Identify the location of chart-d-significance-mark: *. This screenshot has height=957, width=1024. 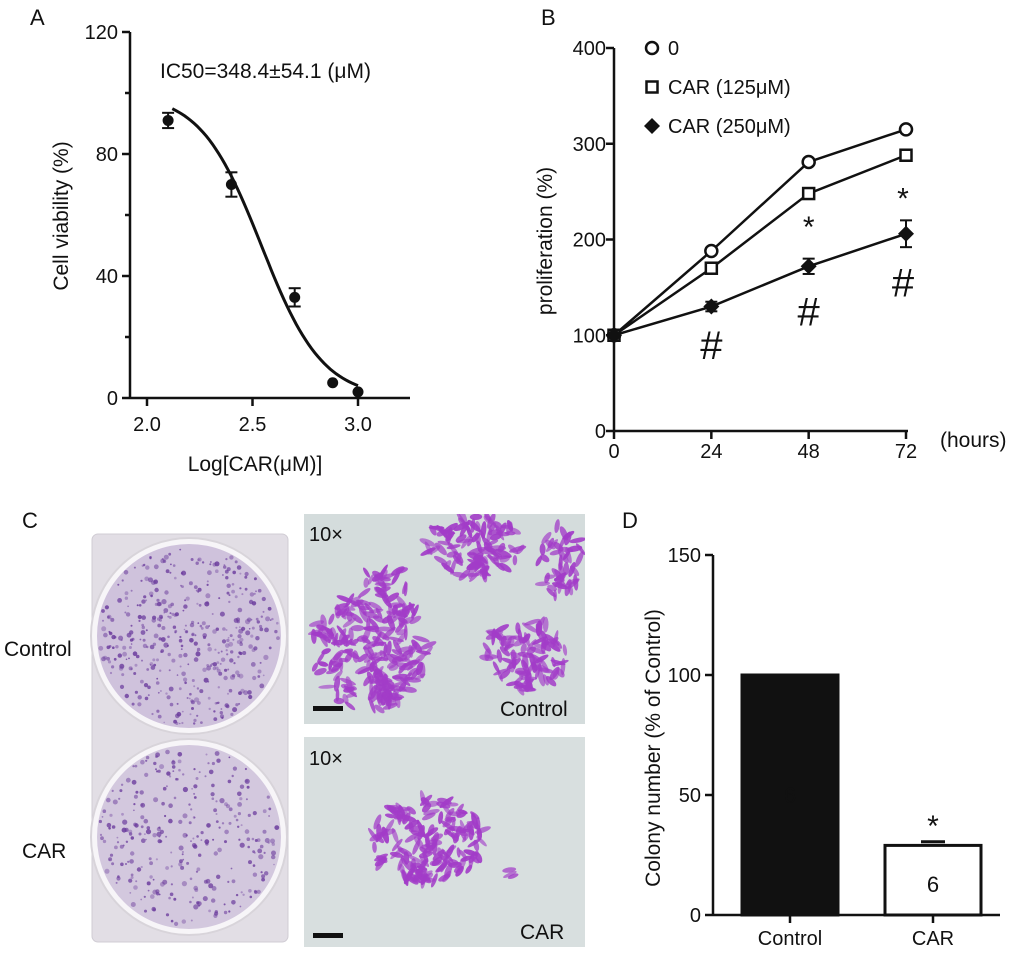
(933, 826).